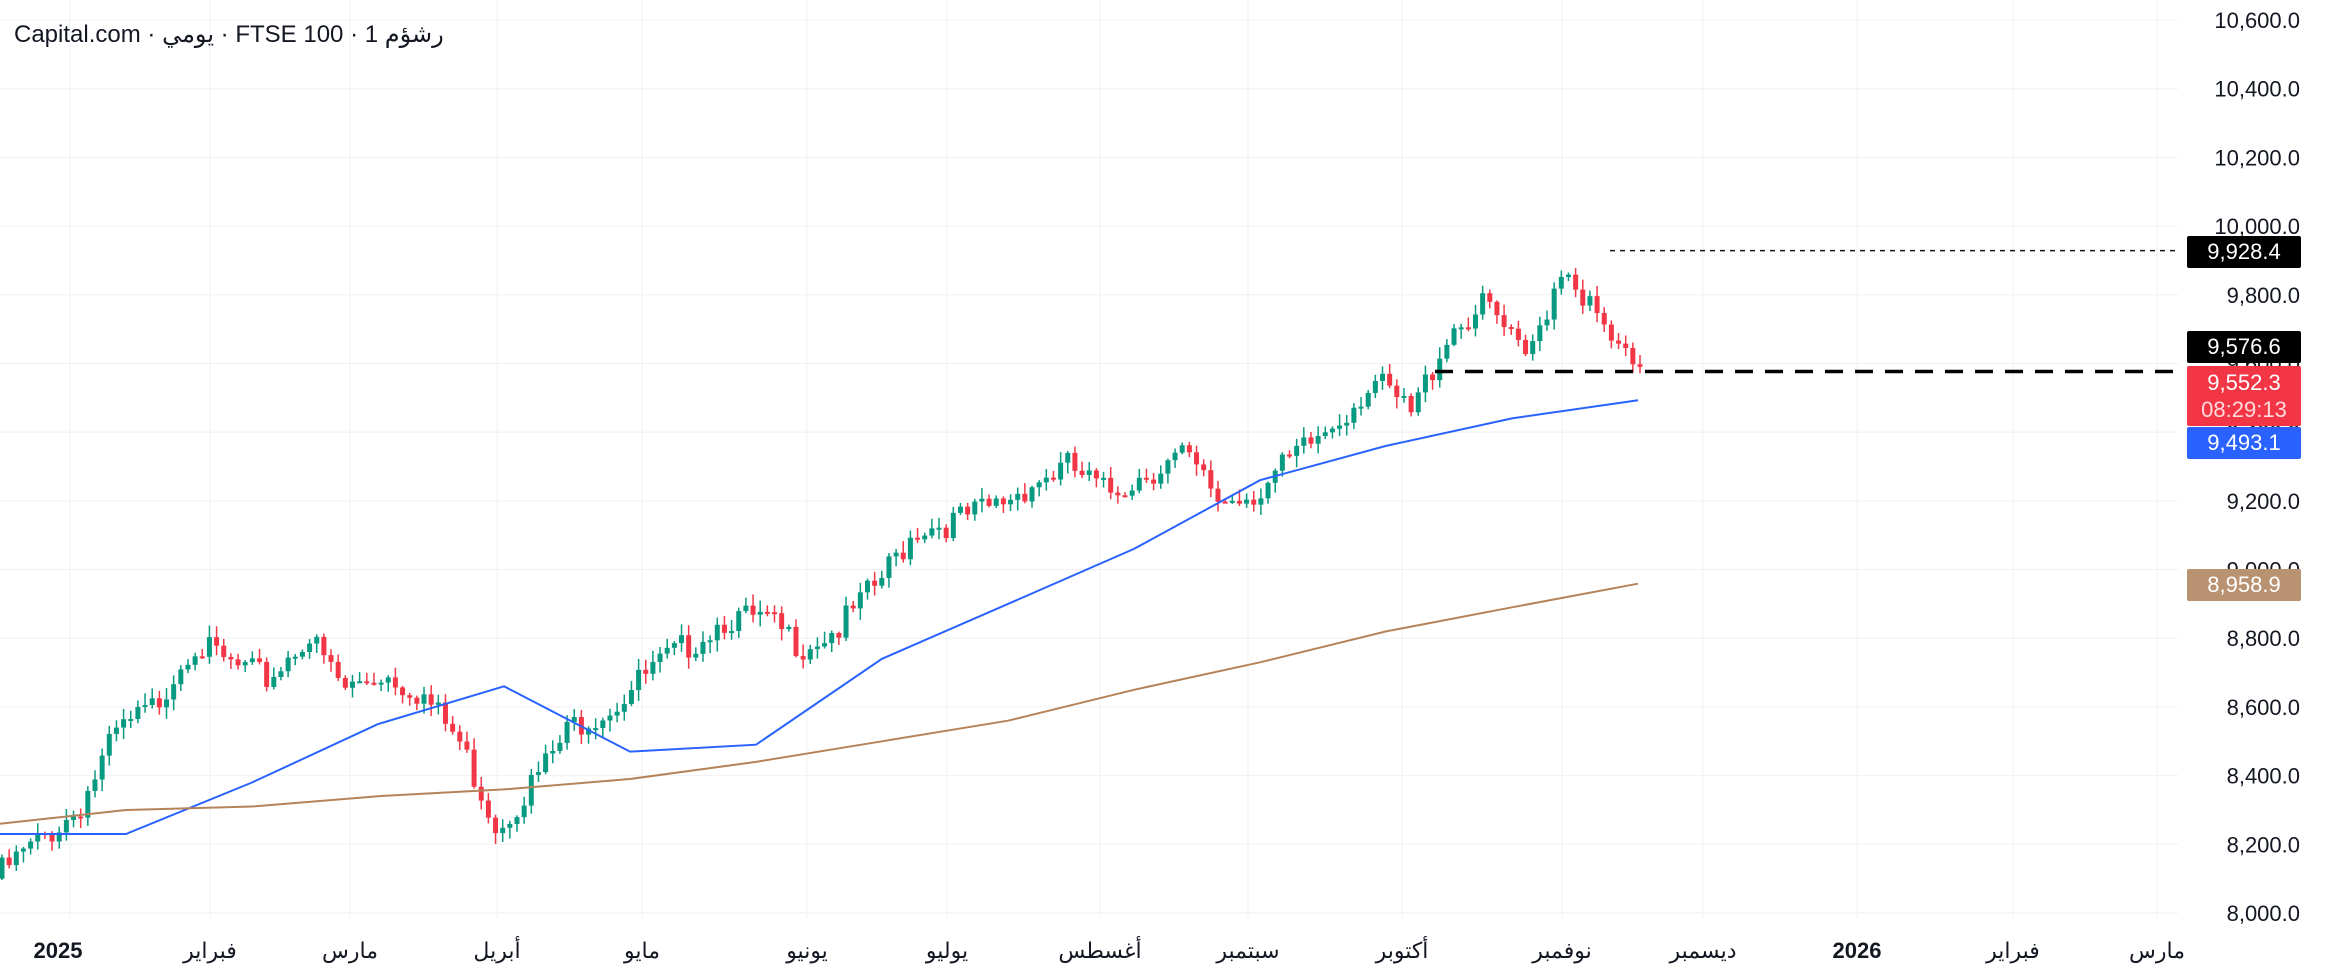  What do you see at coordinates (1402, 949) in the screenshot?
I see `x-tick-label: أكتوبر` at bounding box center [1402, 949].